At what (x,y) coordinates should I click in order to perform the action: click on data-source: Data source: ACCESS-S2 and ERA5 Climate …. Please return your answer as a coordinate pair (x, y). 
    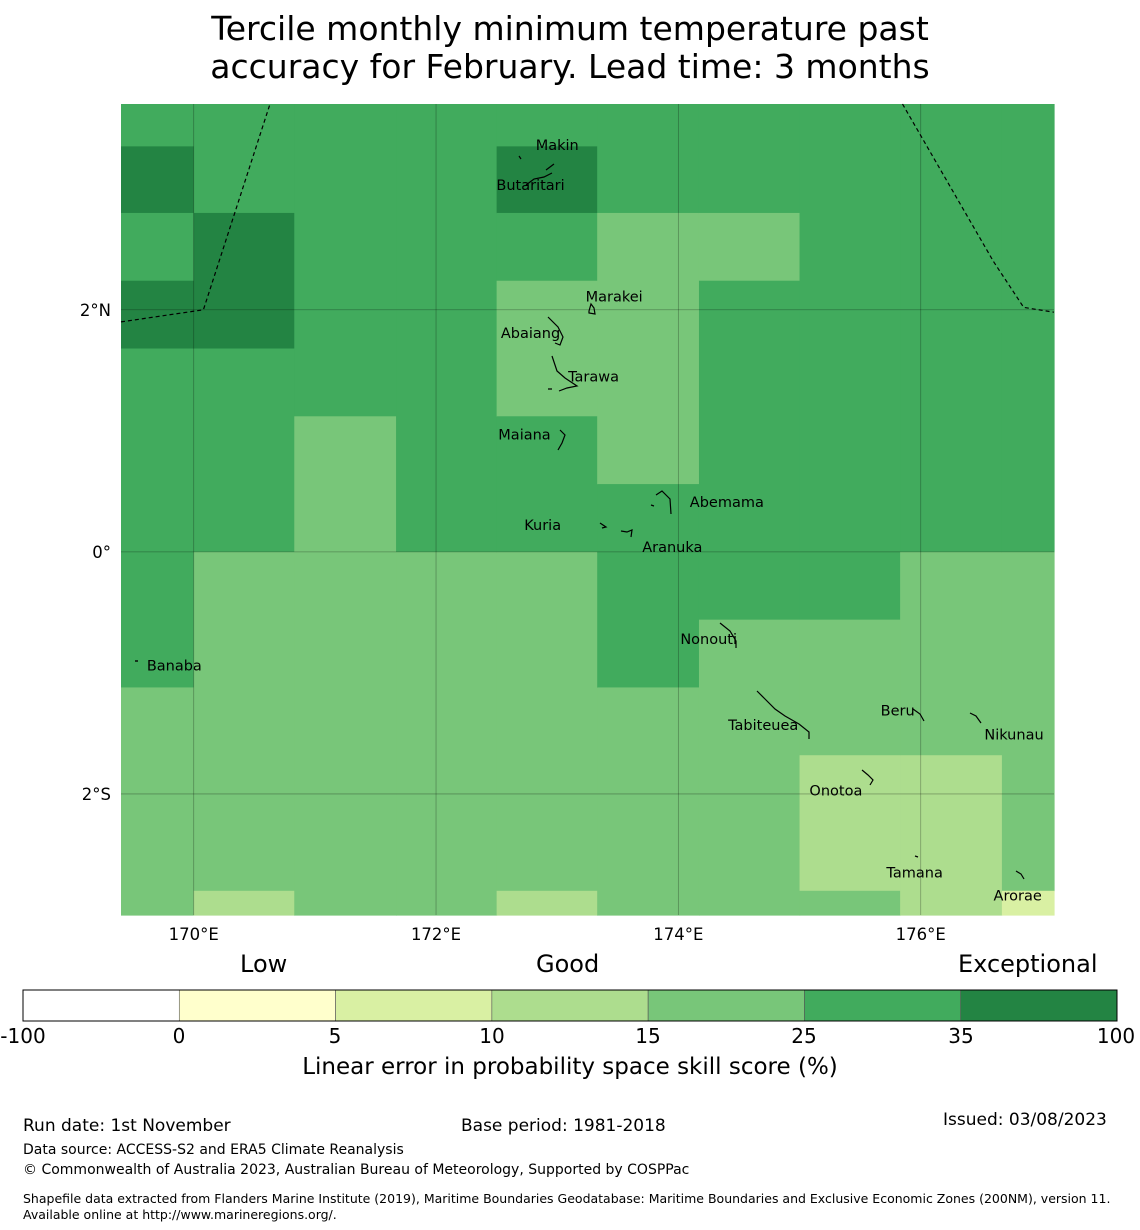
    Looking at the image, I should click on (213, 1150).